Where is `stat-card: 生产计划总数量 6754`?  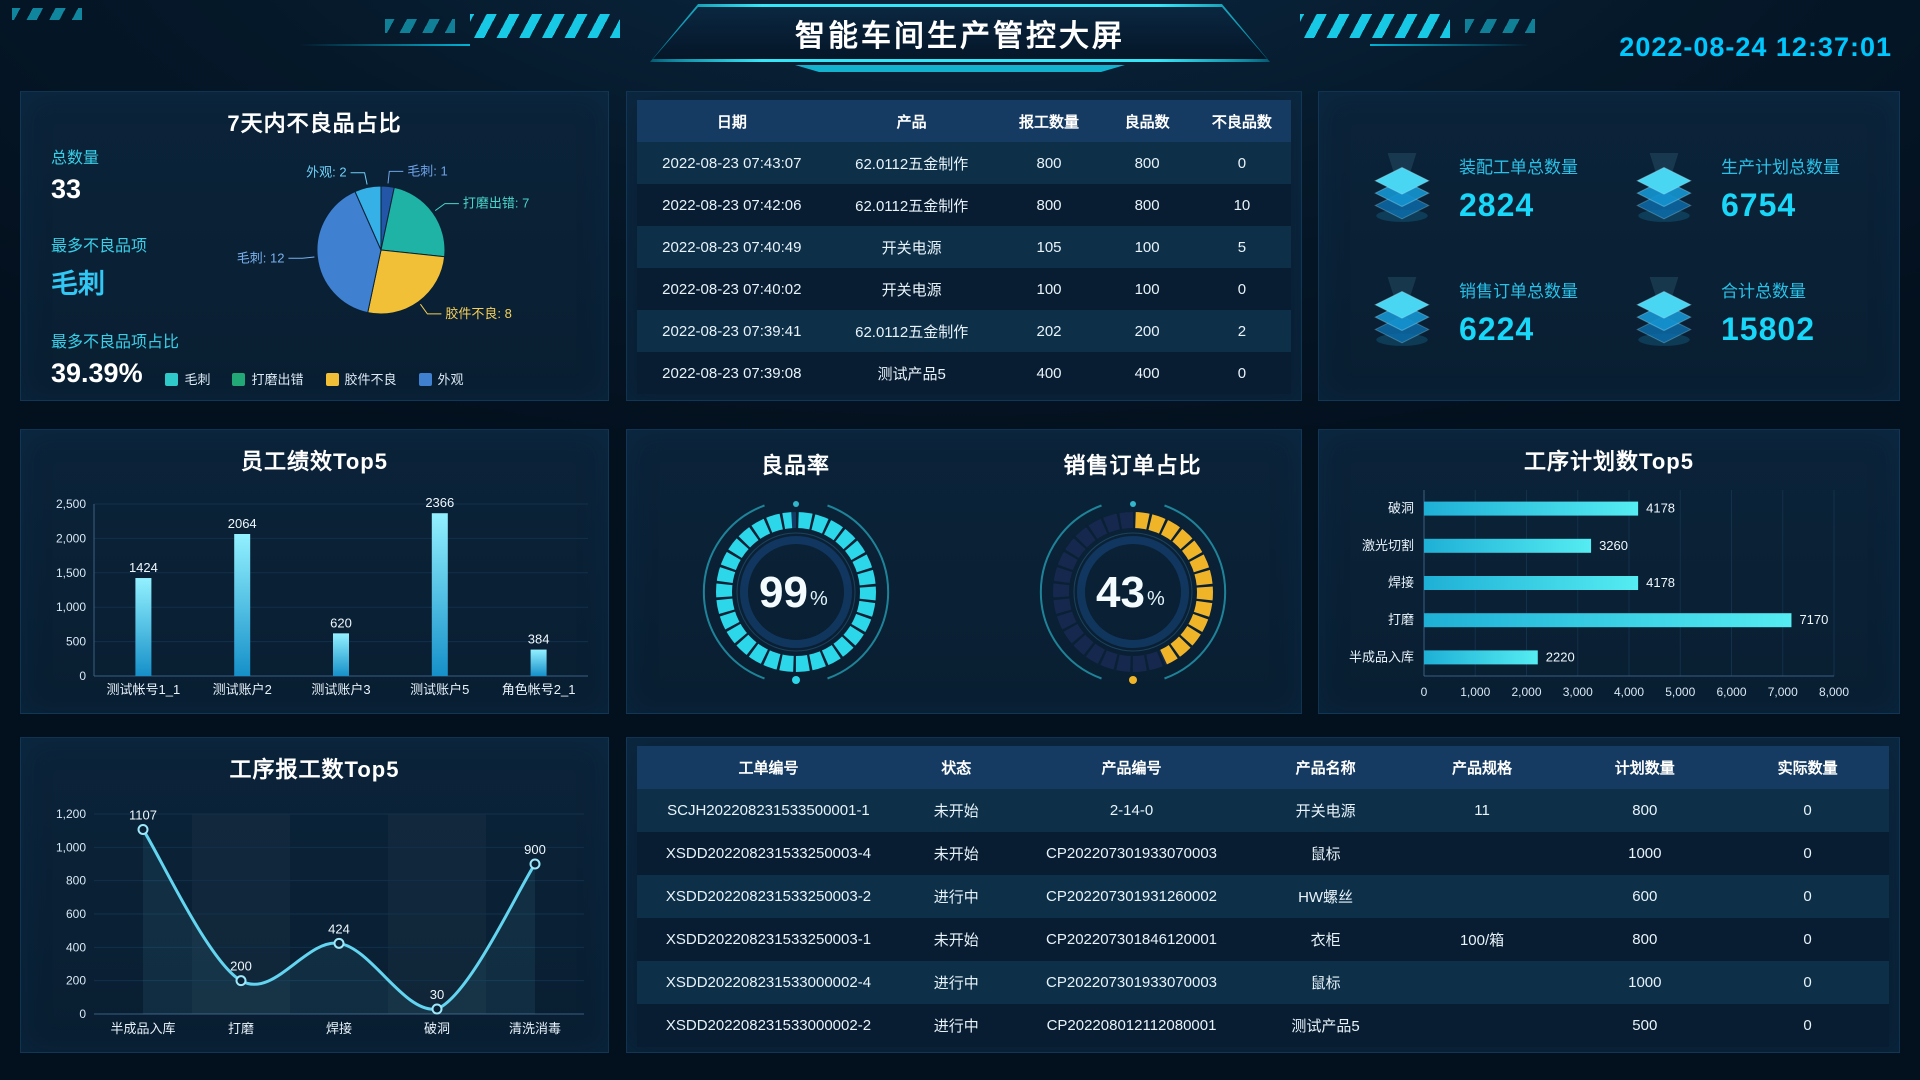
stat-card: 生产计划总数量 6754 is located at coordinates (1753, 188).